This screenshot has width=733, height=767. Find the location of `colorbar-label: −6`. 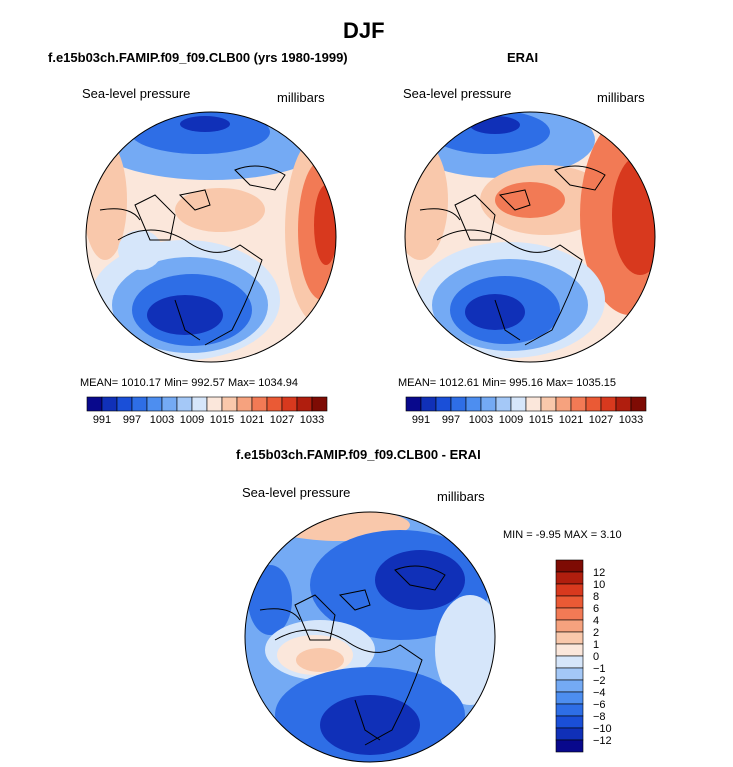

colorbar-label: −6 is located at coordinates (599, 705).